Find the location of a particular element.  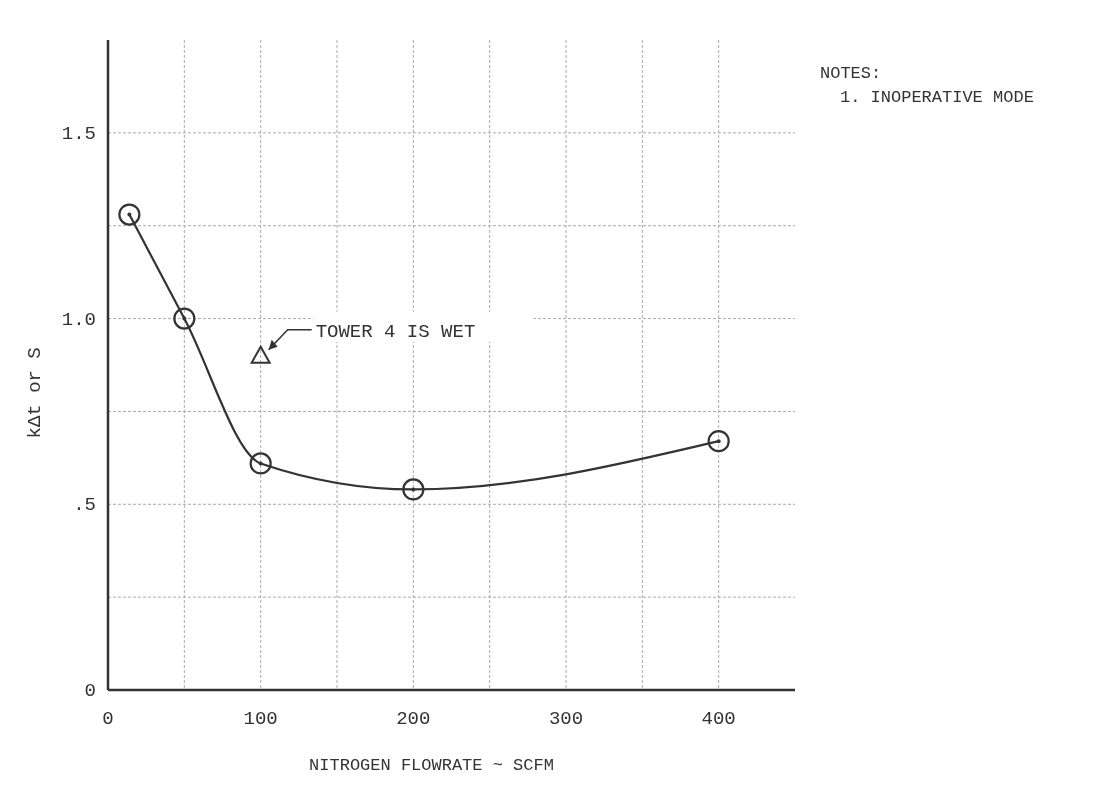

x-tick-label: 300 is located at coordinates (566, 719).